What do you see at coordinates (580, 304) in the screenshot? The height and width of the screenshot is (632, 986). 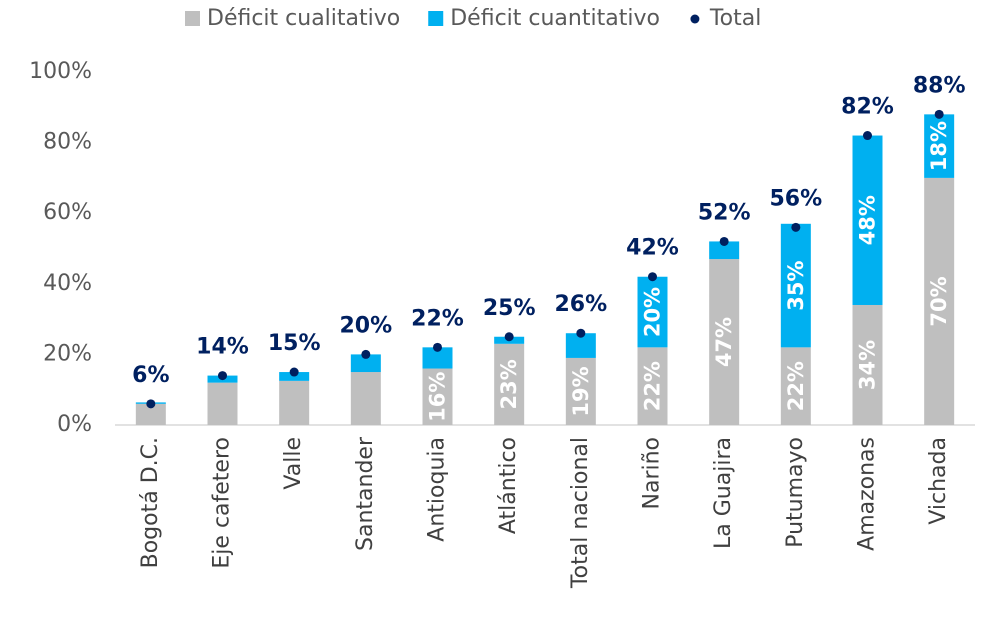 I see `total-label: 26%` at bounding box center [580, 304].